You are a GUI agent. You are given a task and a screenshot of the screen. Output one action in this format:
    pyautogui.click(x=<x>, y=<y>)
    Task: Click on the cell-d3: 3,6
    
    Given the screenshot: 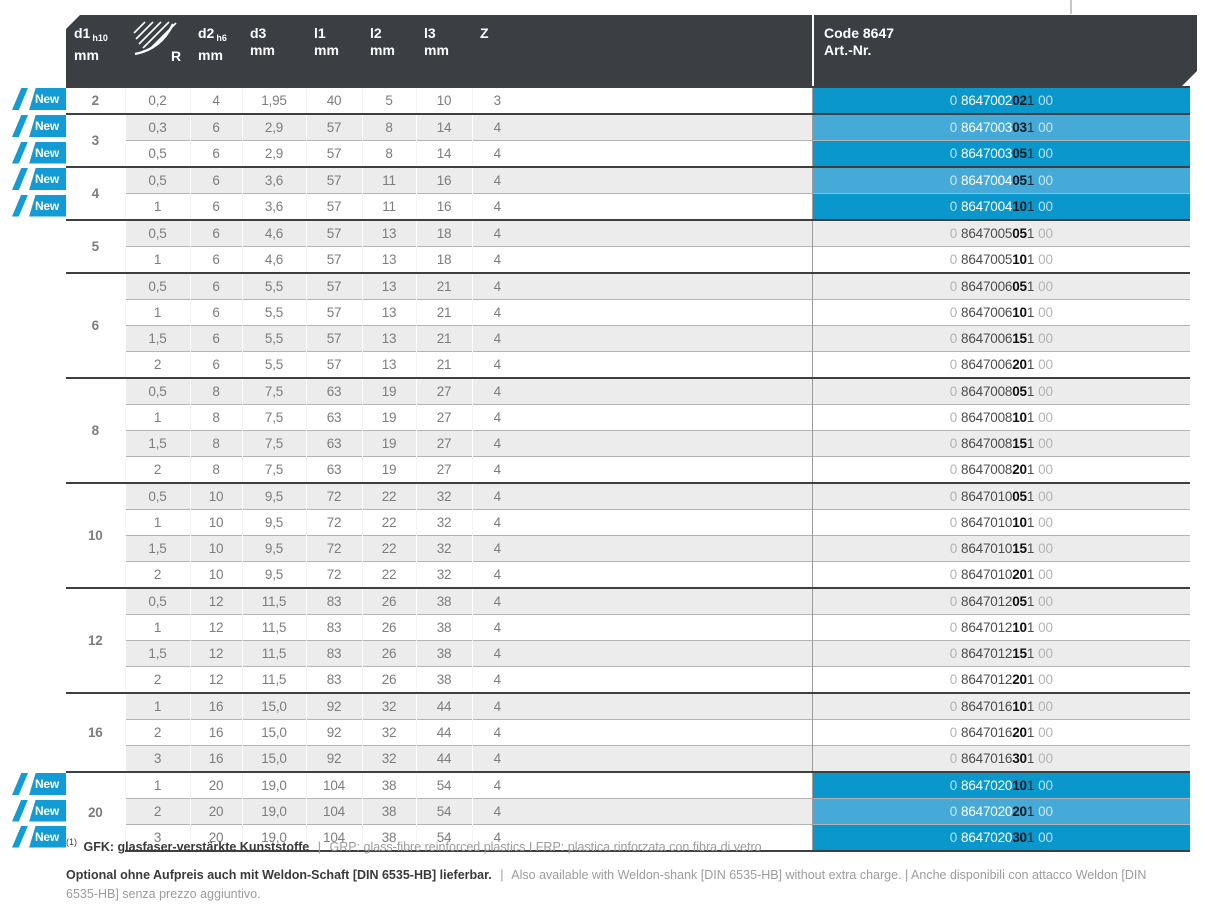 What is the action you would take?
    pyautogui.click(x=273, y=206)
    